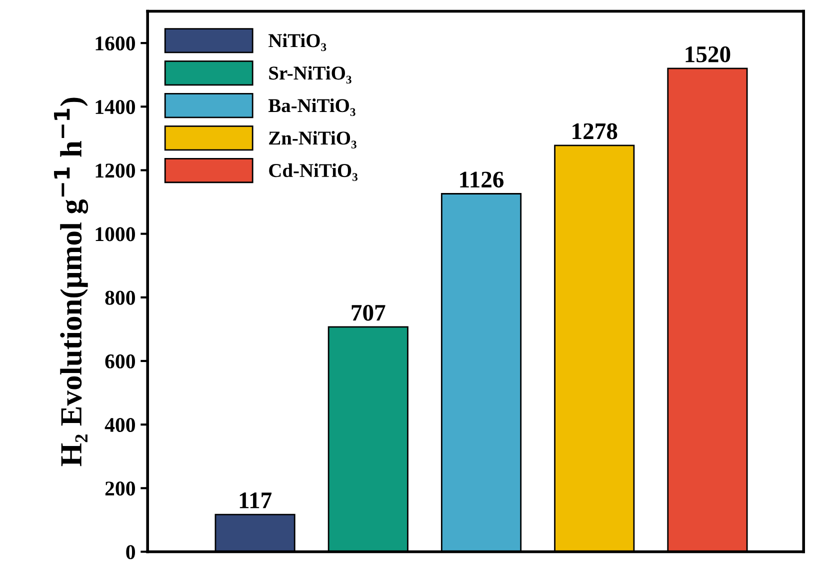  Describe the element at coordinates (120, 297) in the screenshot. I see `y-tick-label: 800` at that location.